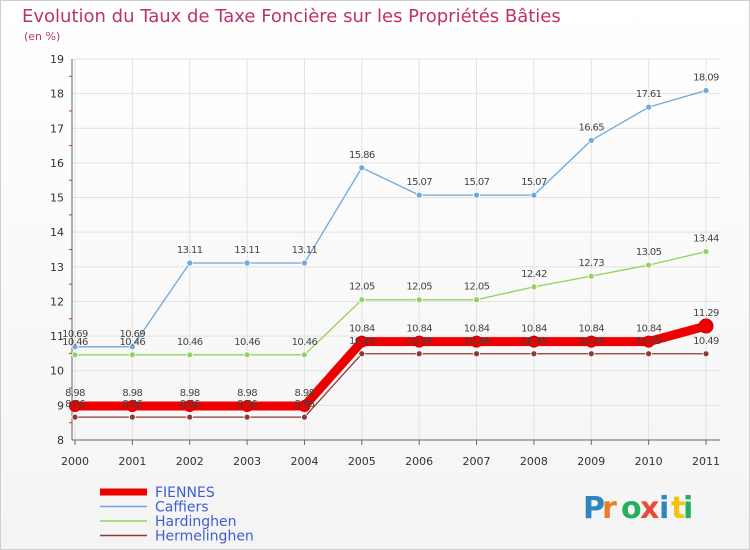  Describe the element at coordinates (57, 336) in the screenshot. I see `y-tick-label: 11` at that location.